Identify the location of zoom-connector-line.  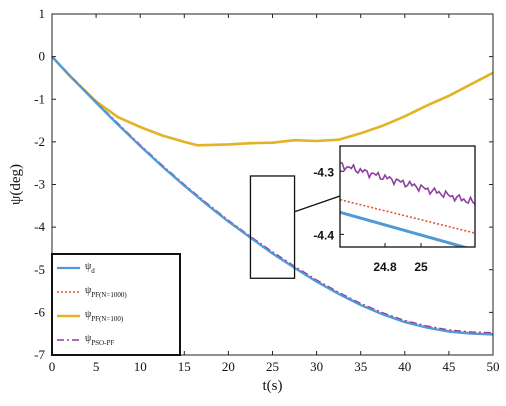
(317, 204).